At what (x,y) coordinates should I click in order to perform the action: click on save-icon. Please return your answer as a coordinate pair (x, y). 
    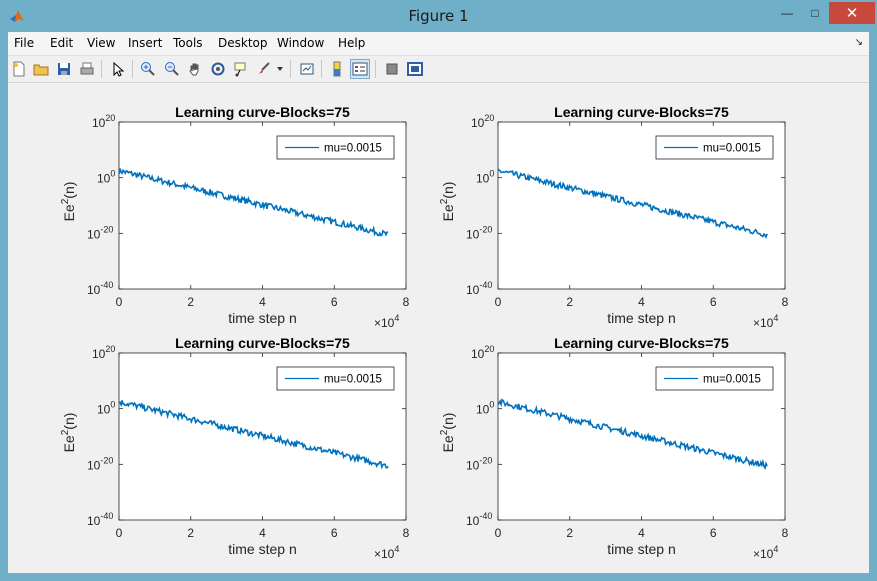
    Looking at the image, I should click on (64, 69).